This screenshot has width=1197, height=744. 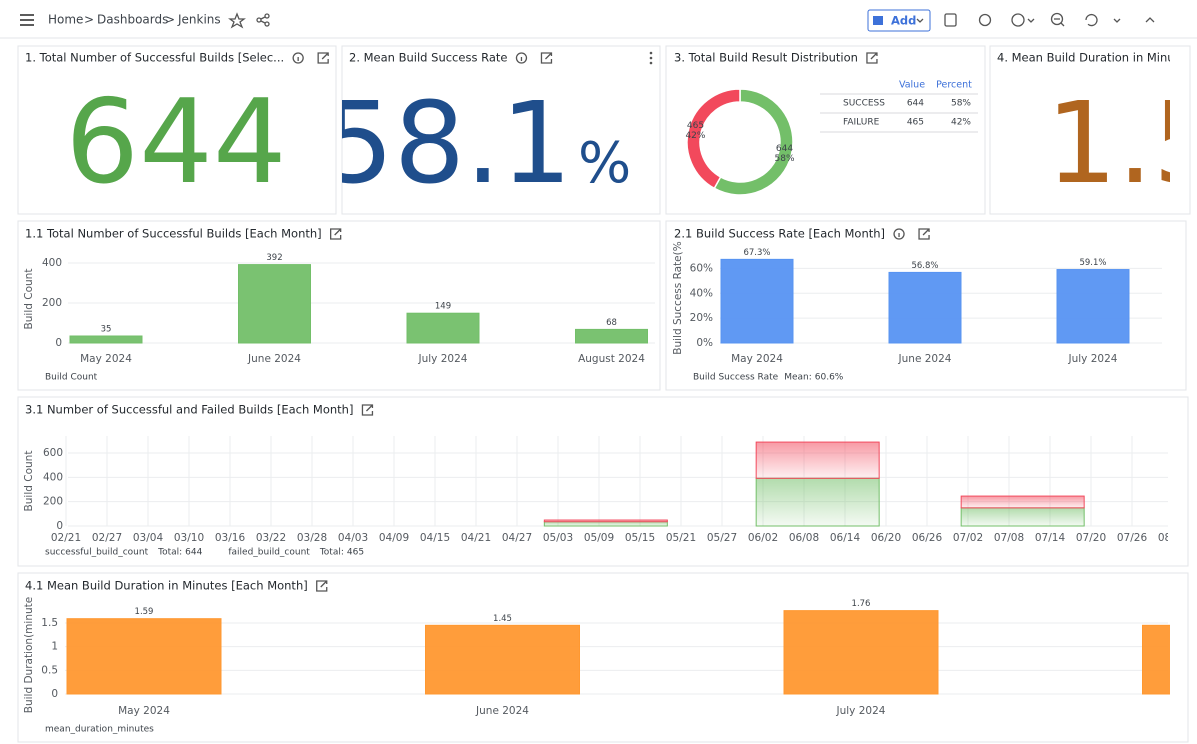 I want to click on x-tick-label: May 2024, so click(x=144, y=711).